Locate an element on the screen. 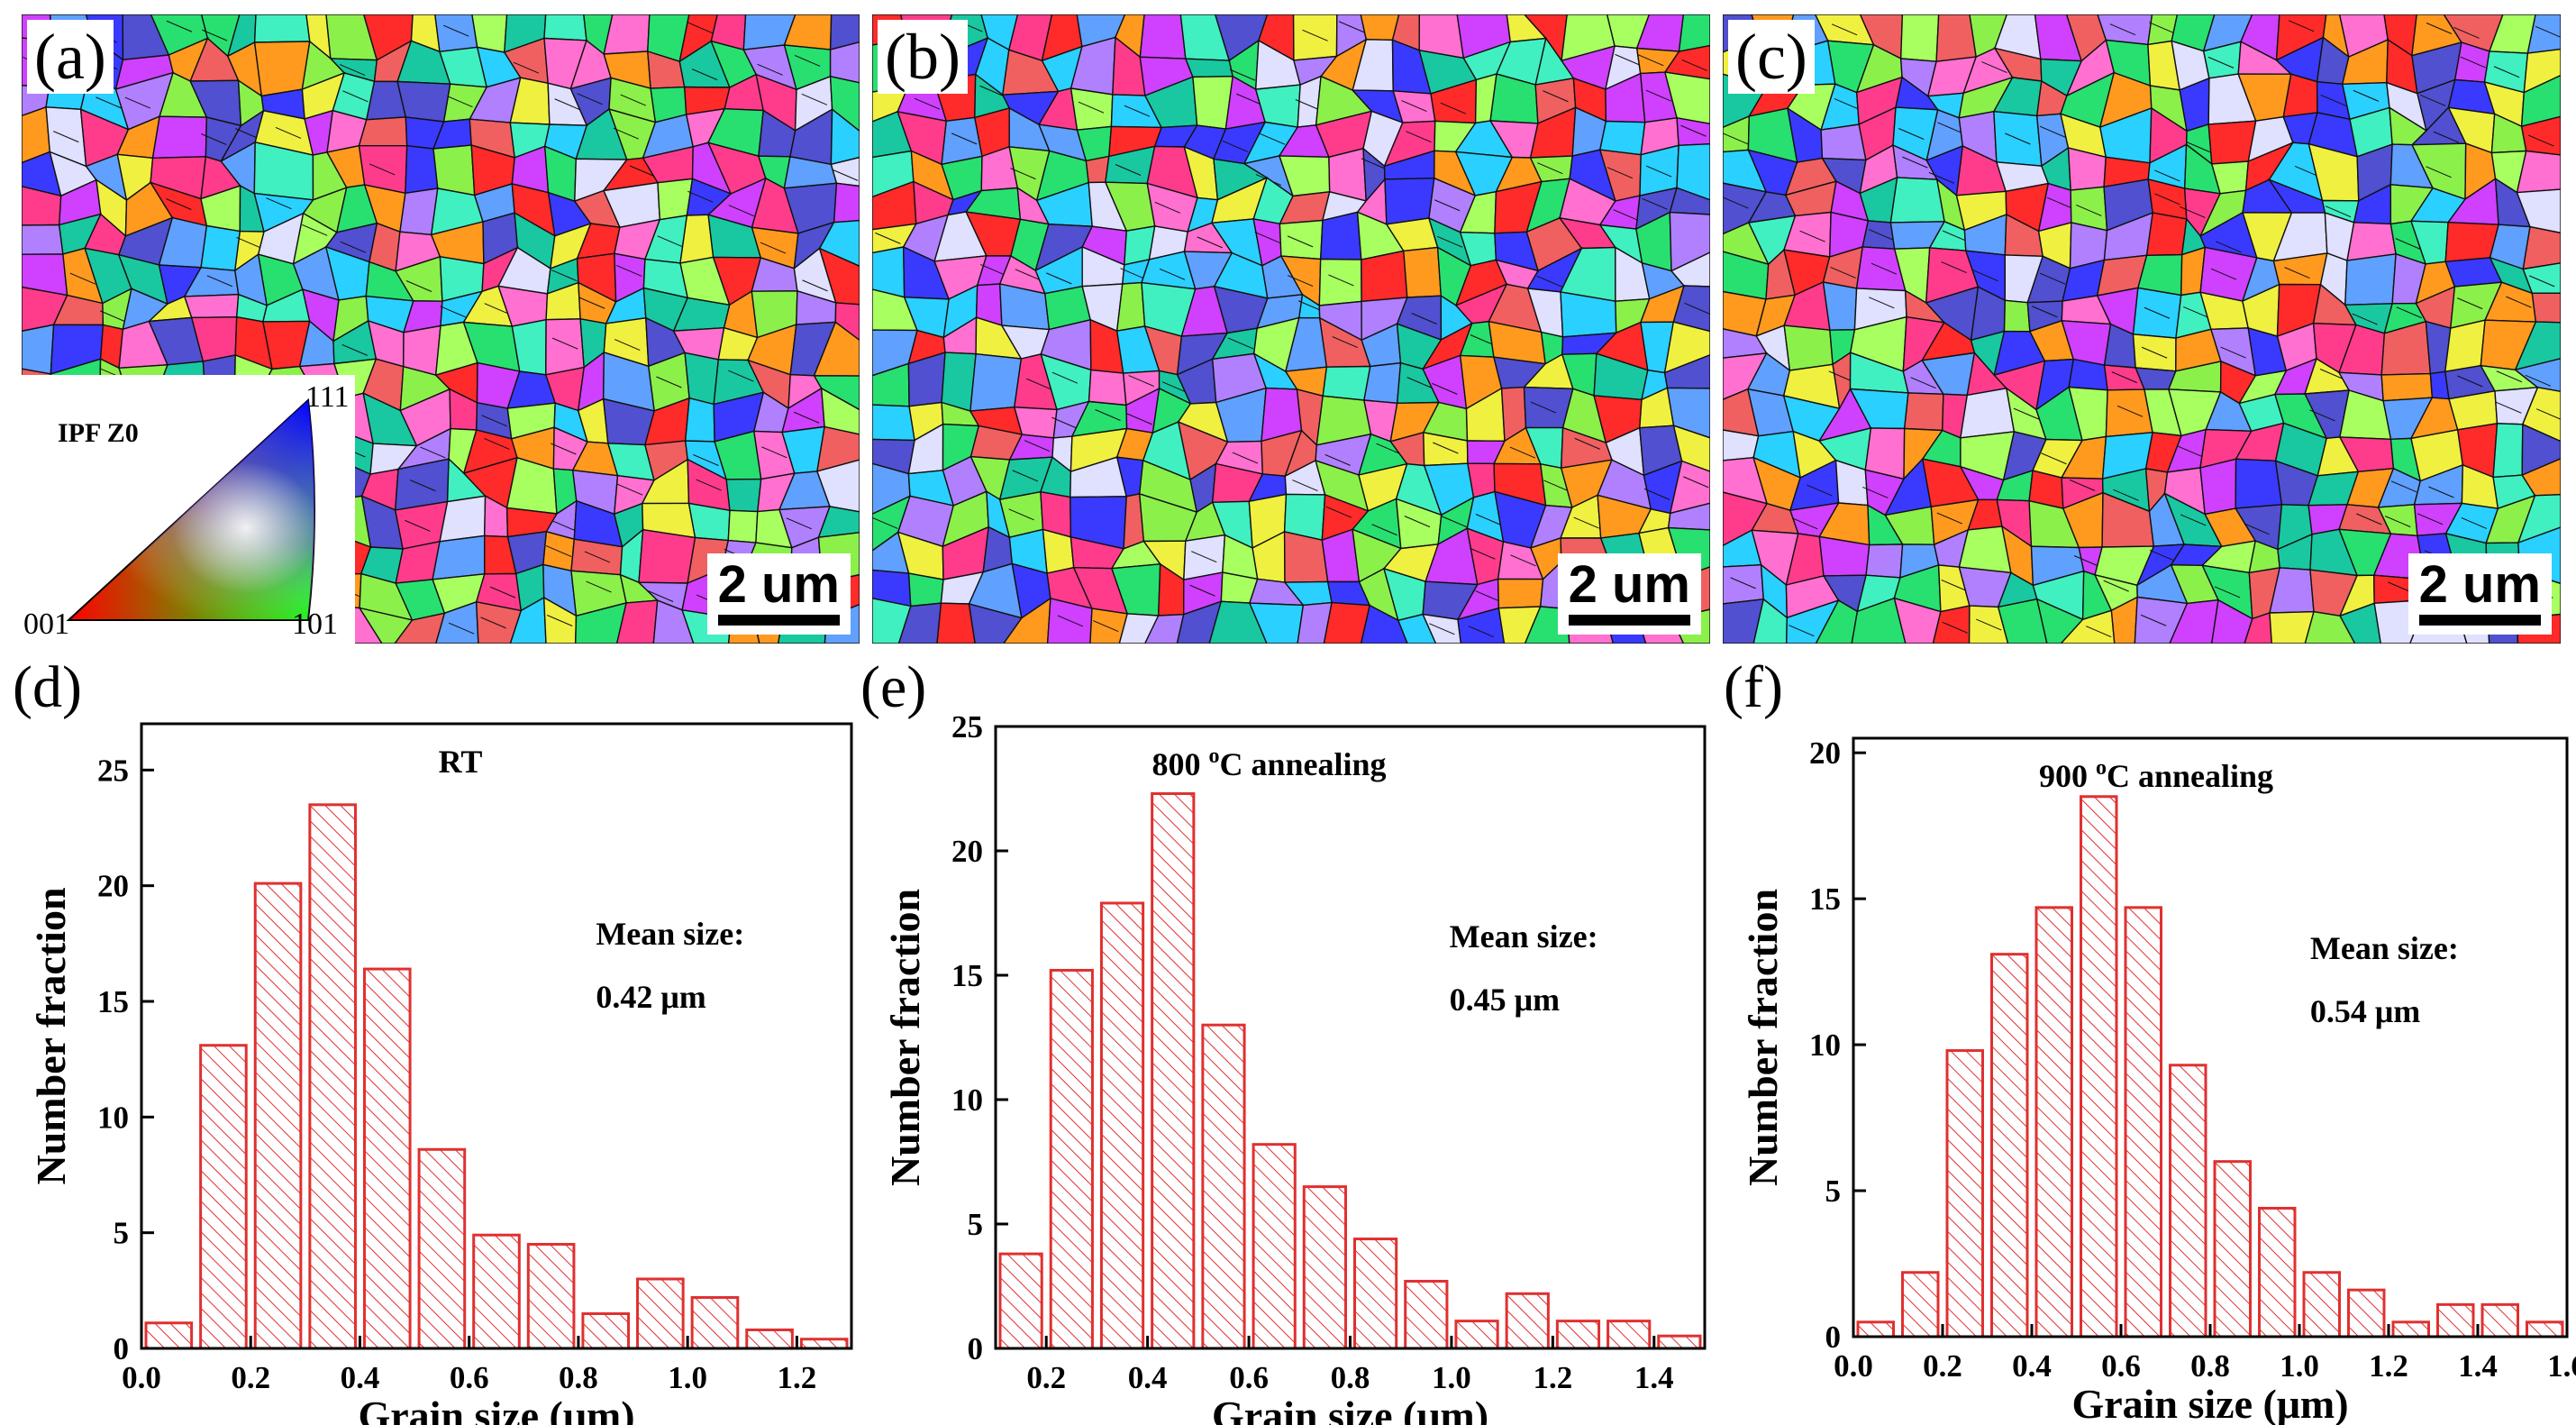 The width and height of the screenshot is (2576, 1425). x-tick-label: 1.4 is located at coordinates (2478, 1366).